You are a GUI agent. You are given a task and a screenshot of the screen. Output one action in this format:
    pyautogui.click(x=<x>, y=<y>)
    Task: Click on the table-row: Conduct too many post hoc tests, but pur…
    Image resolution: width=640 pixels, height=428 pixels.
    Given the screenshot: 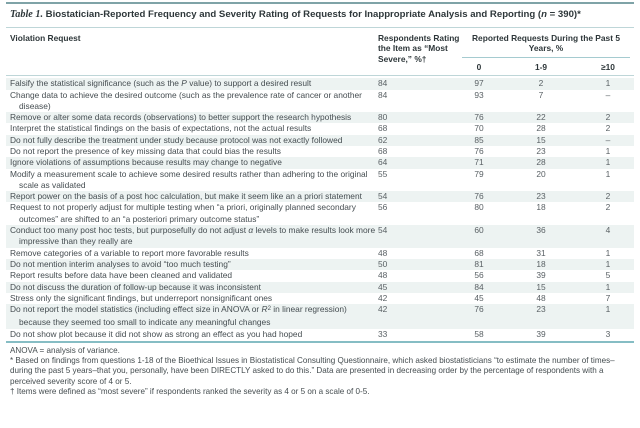 What is the action you would take?
    pyautogui.click(x=320, y=236)
    